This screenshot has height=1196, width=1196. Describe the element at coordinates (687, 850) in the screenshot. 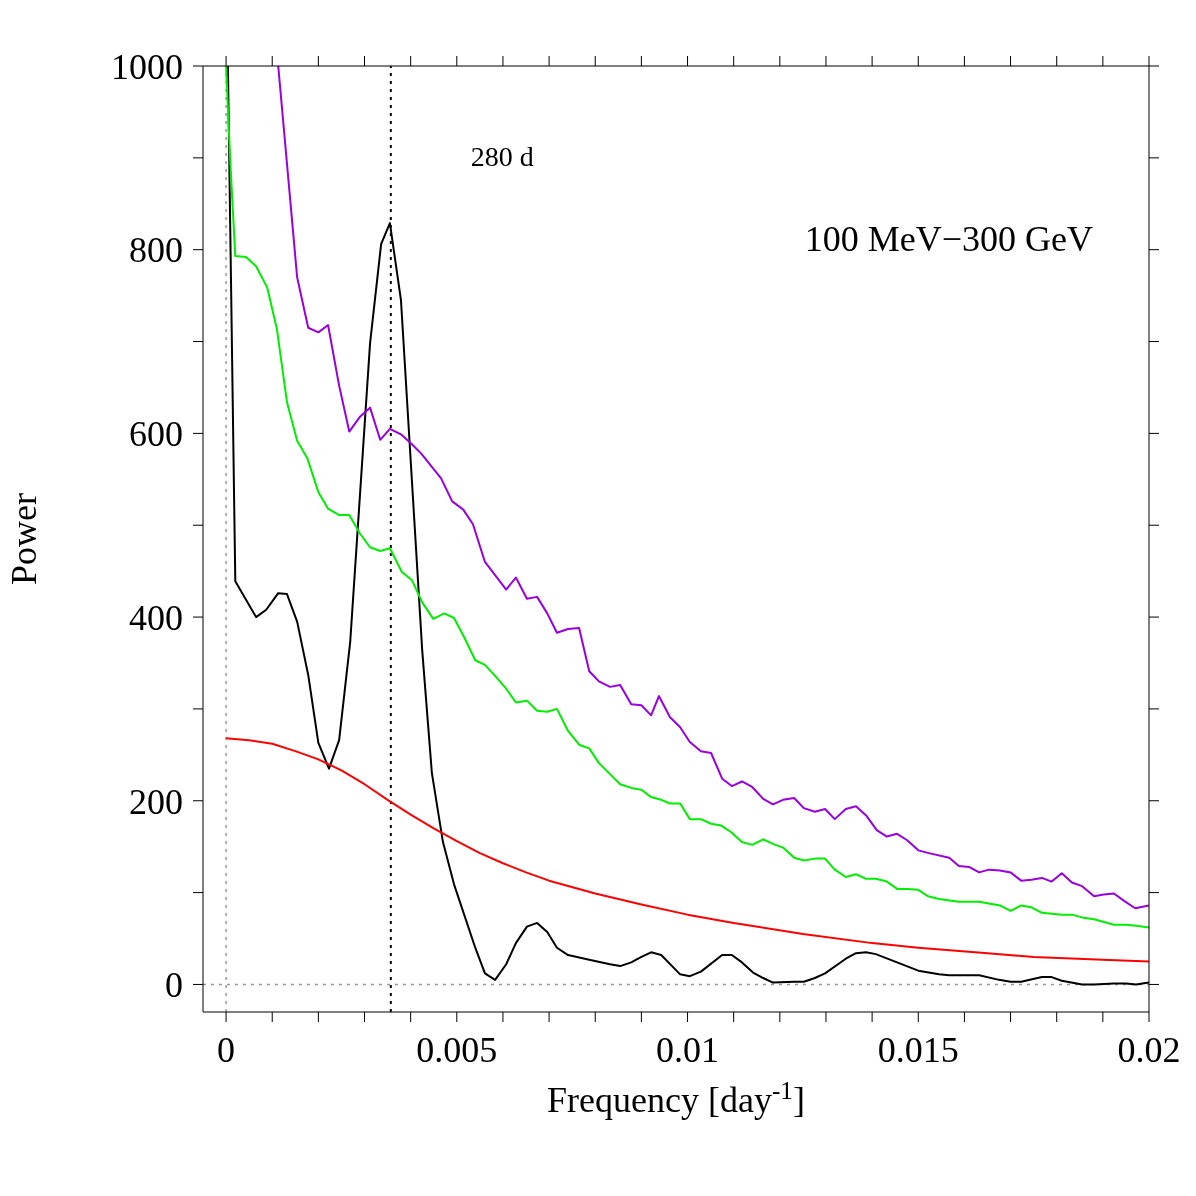

I see `line-series` at that location.